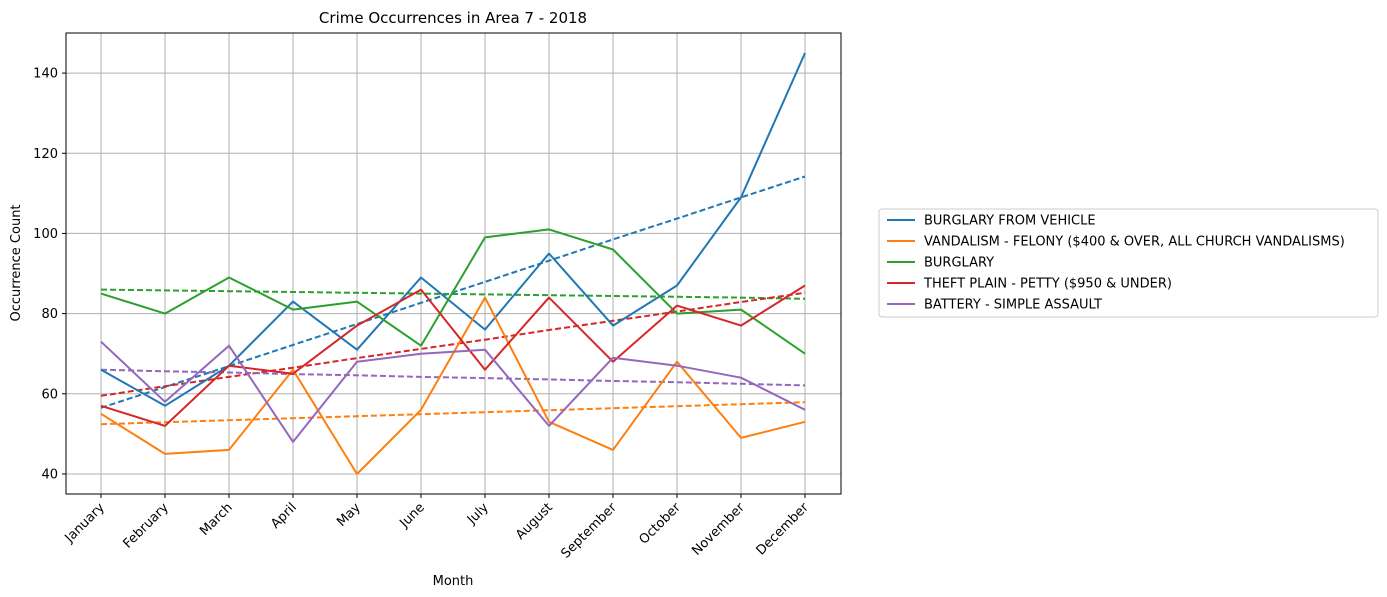  Describe the element at coordinates (1047, 284) in the screenshot. I see `legend-label: THEFT PLAIN - PETTY ($950 & UNDER)` at that location.